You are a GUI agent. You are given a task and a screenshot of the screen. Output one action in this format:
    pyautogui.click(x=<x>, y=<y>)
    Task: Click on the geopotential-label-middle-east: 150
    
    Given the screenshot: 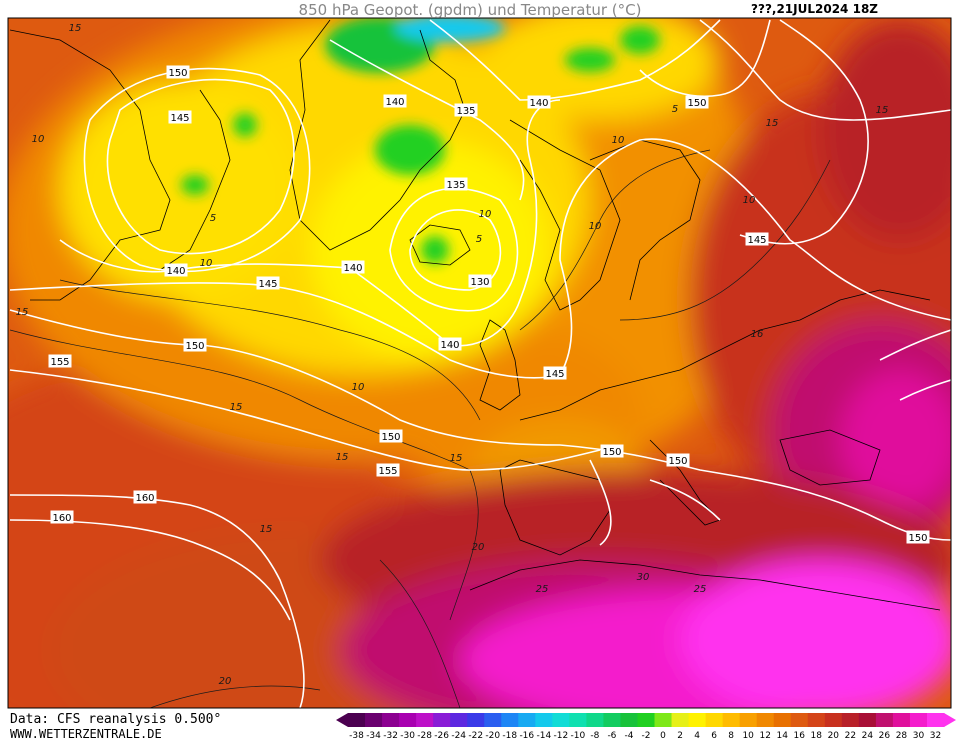 What is the action you would take?
    pyautogui.click(x=918, y=537)
    